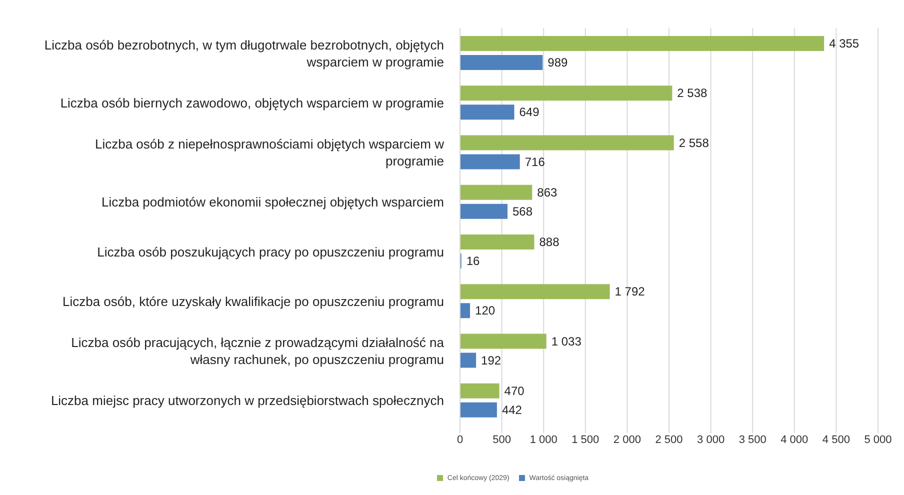 This screenshot has height=495, width=904. I want to click on x-tick-label: 4 500, so click(836, 440).